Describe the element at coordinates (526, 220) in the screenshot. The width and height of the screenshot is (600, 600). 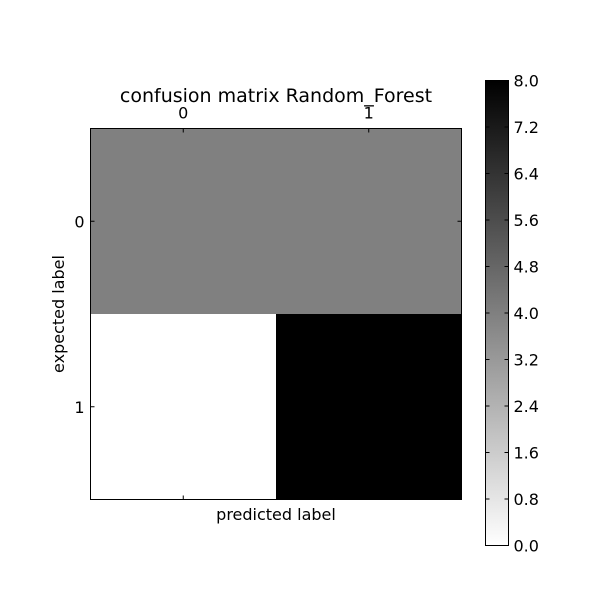
I see `colorbar-tick-label-5.6: 5.6` at that location.